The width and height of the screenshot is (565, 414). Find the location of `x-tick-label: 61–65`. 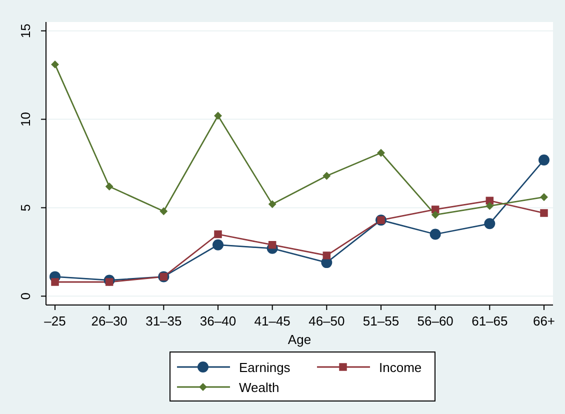

x-tick-label: 61–65 is located at coordinates (490, 320).